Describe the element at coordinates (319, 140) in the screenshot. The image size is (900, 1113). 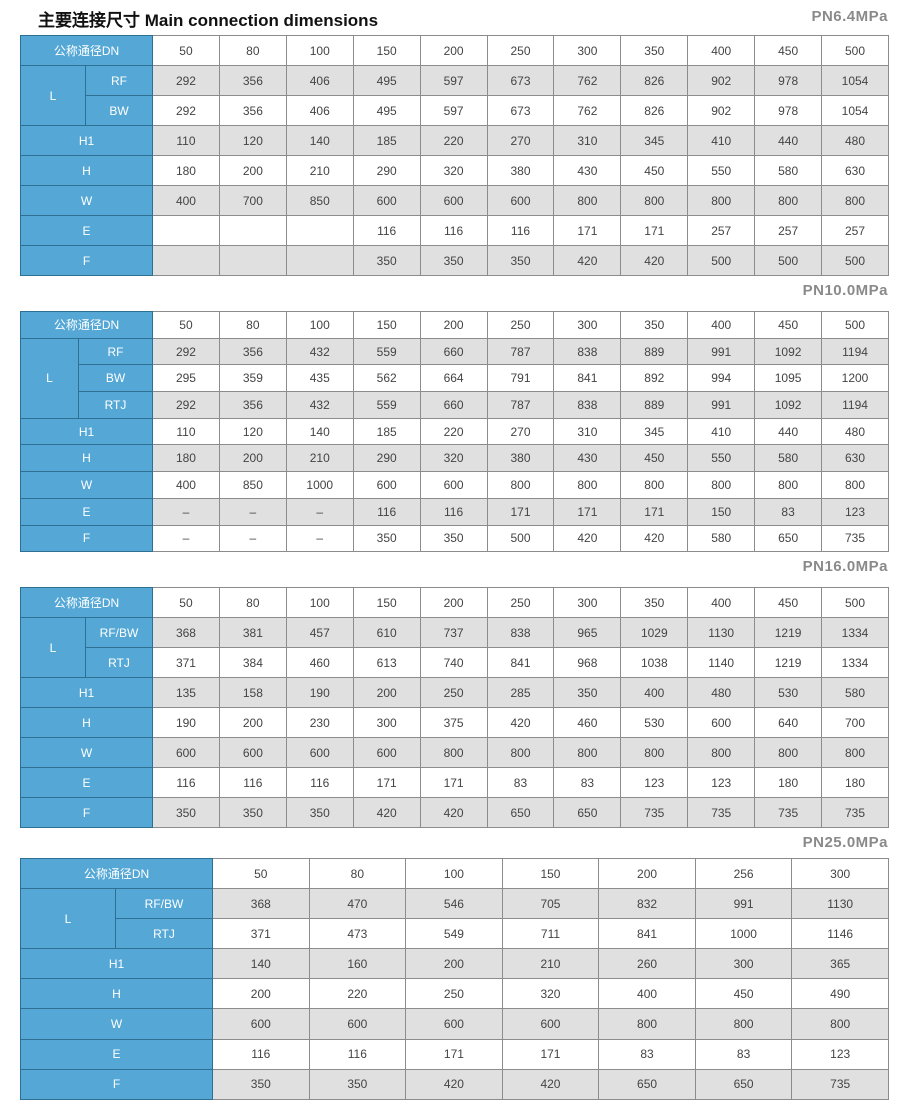
I see `table-cell: 140` at that location.